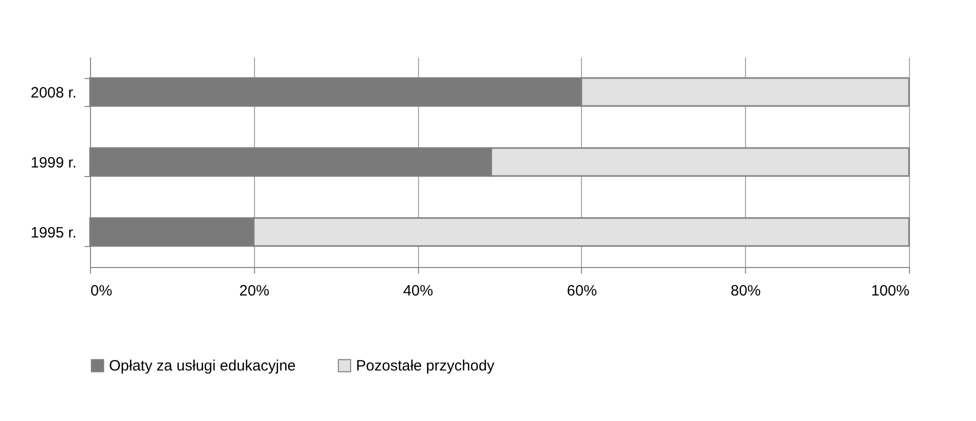 Image resolution: width=976 pixels, height=421 pixels. Describe the element at coordinates (202, 366) in the screenshot. I see `legend-label: Opłaty za usługi edukacyjne` at that location.